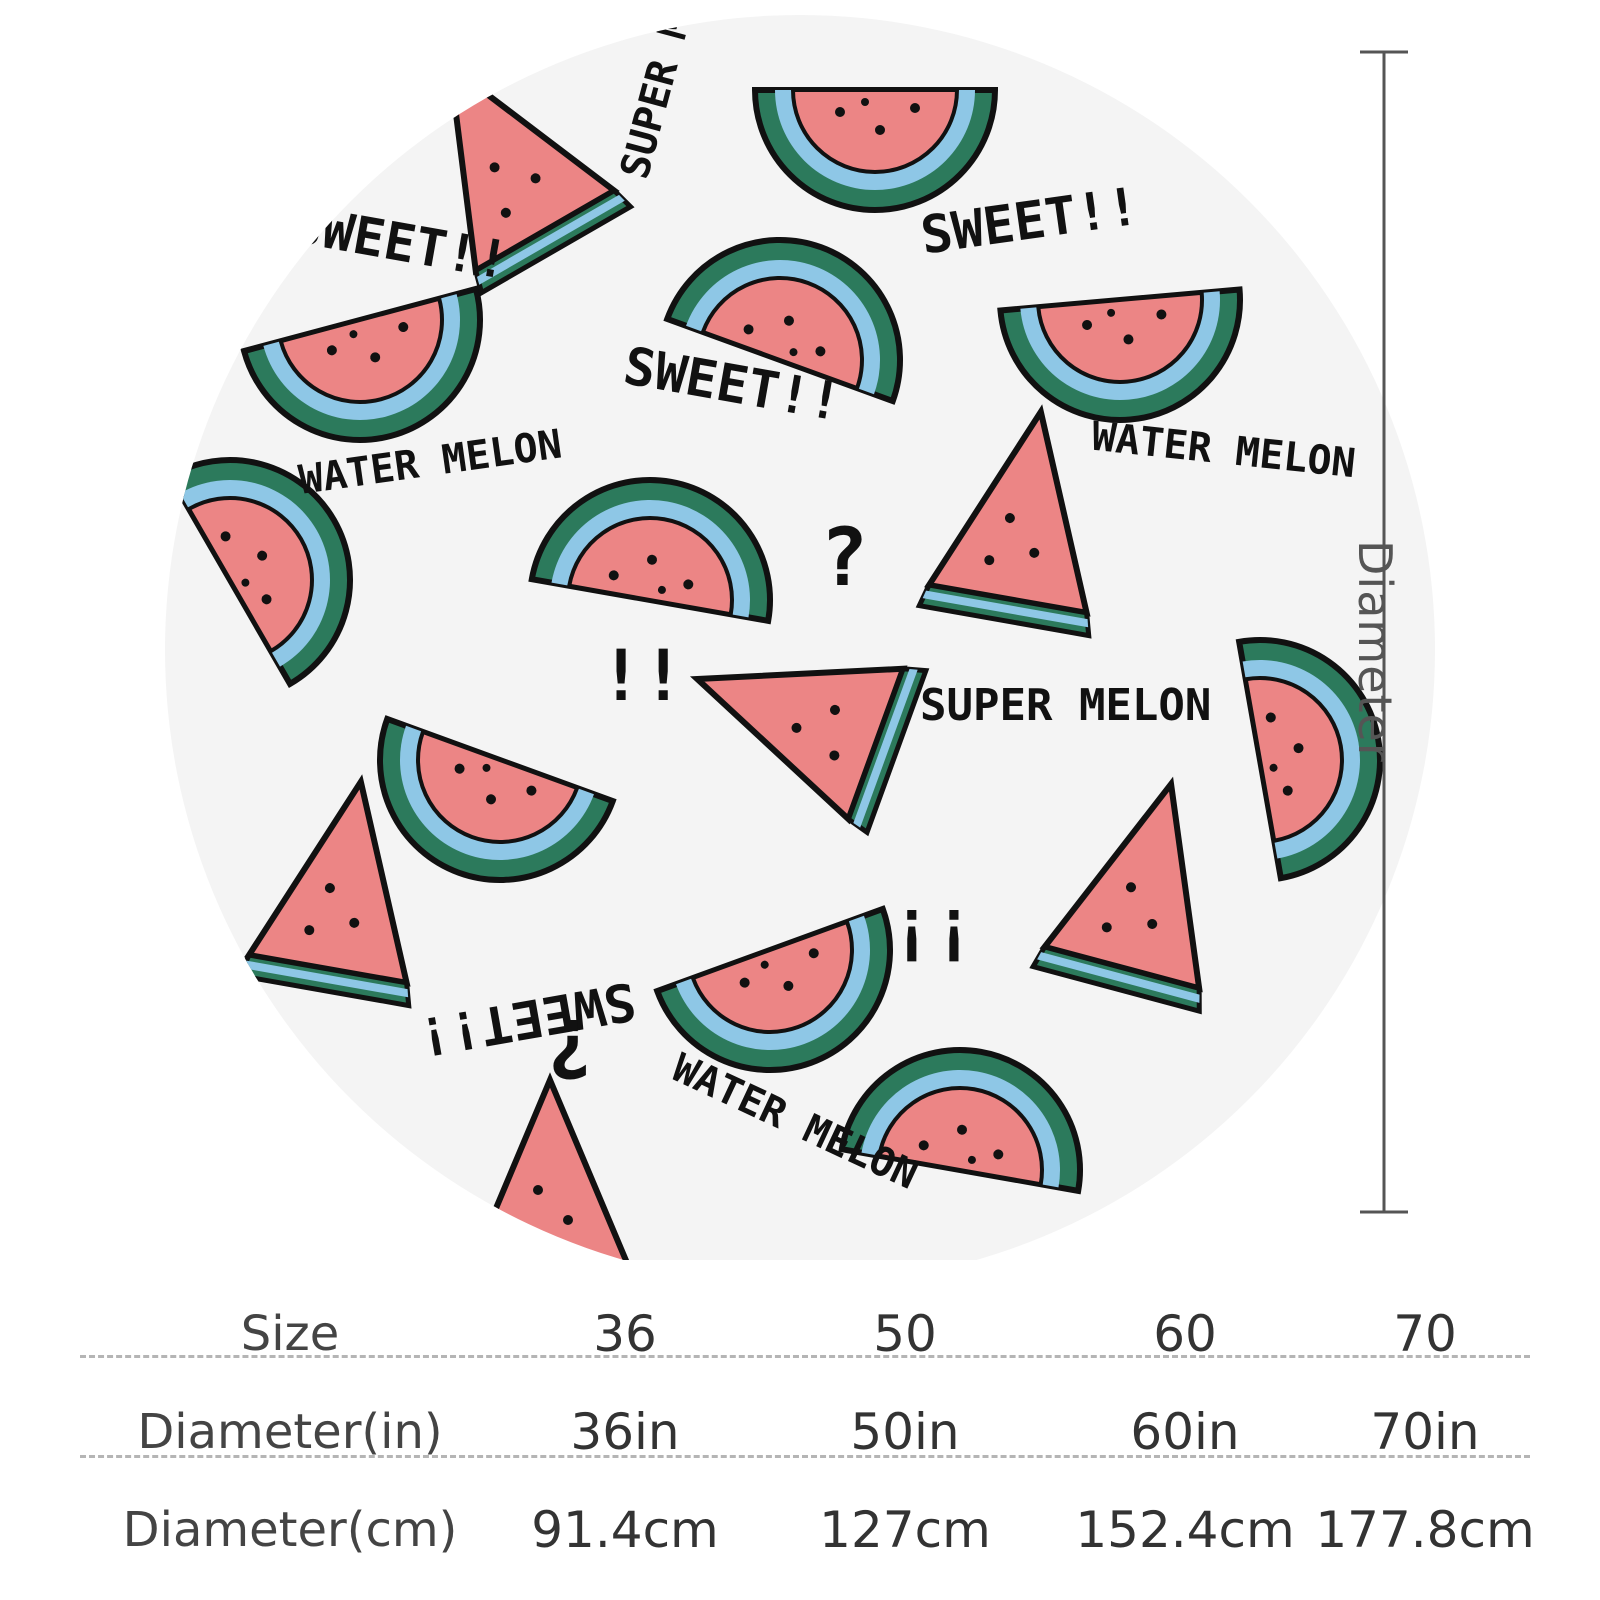  Describe the element at coordinates (1185, 1530) in the screenshot. I see `table-cell: 152.4cm` at that location.